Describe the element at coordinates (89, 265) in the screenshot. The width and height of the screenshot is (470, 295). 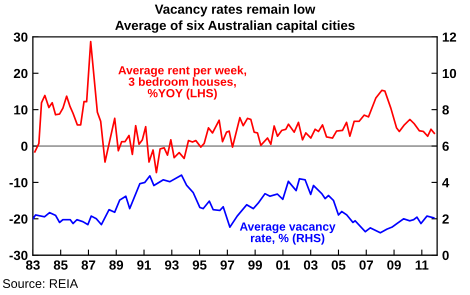
I see `x-tick-label: 87` at that location.